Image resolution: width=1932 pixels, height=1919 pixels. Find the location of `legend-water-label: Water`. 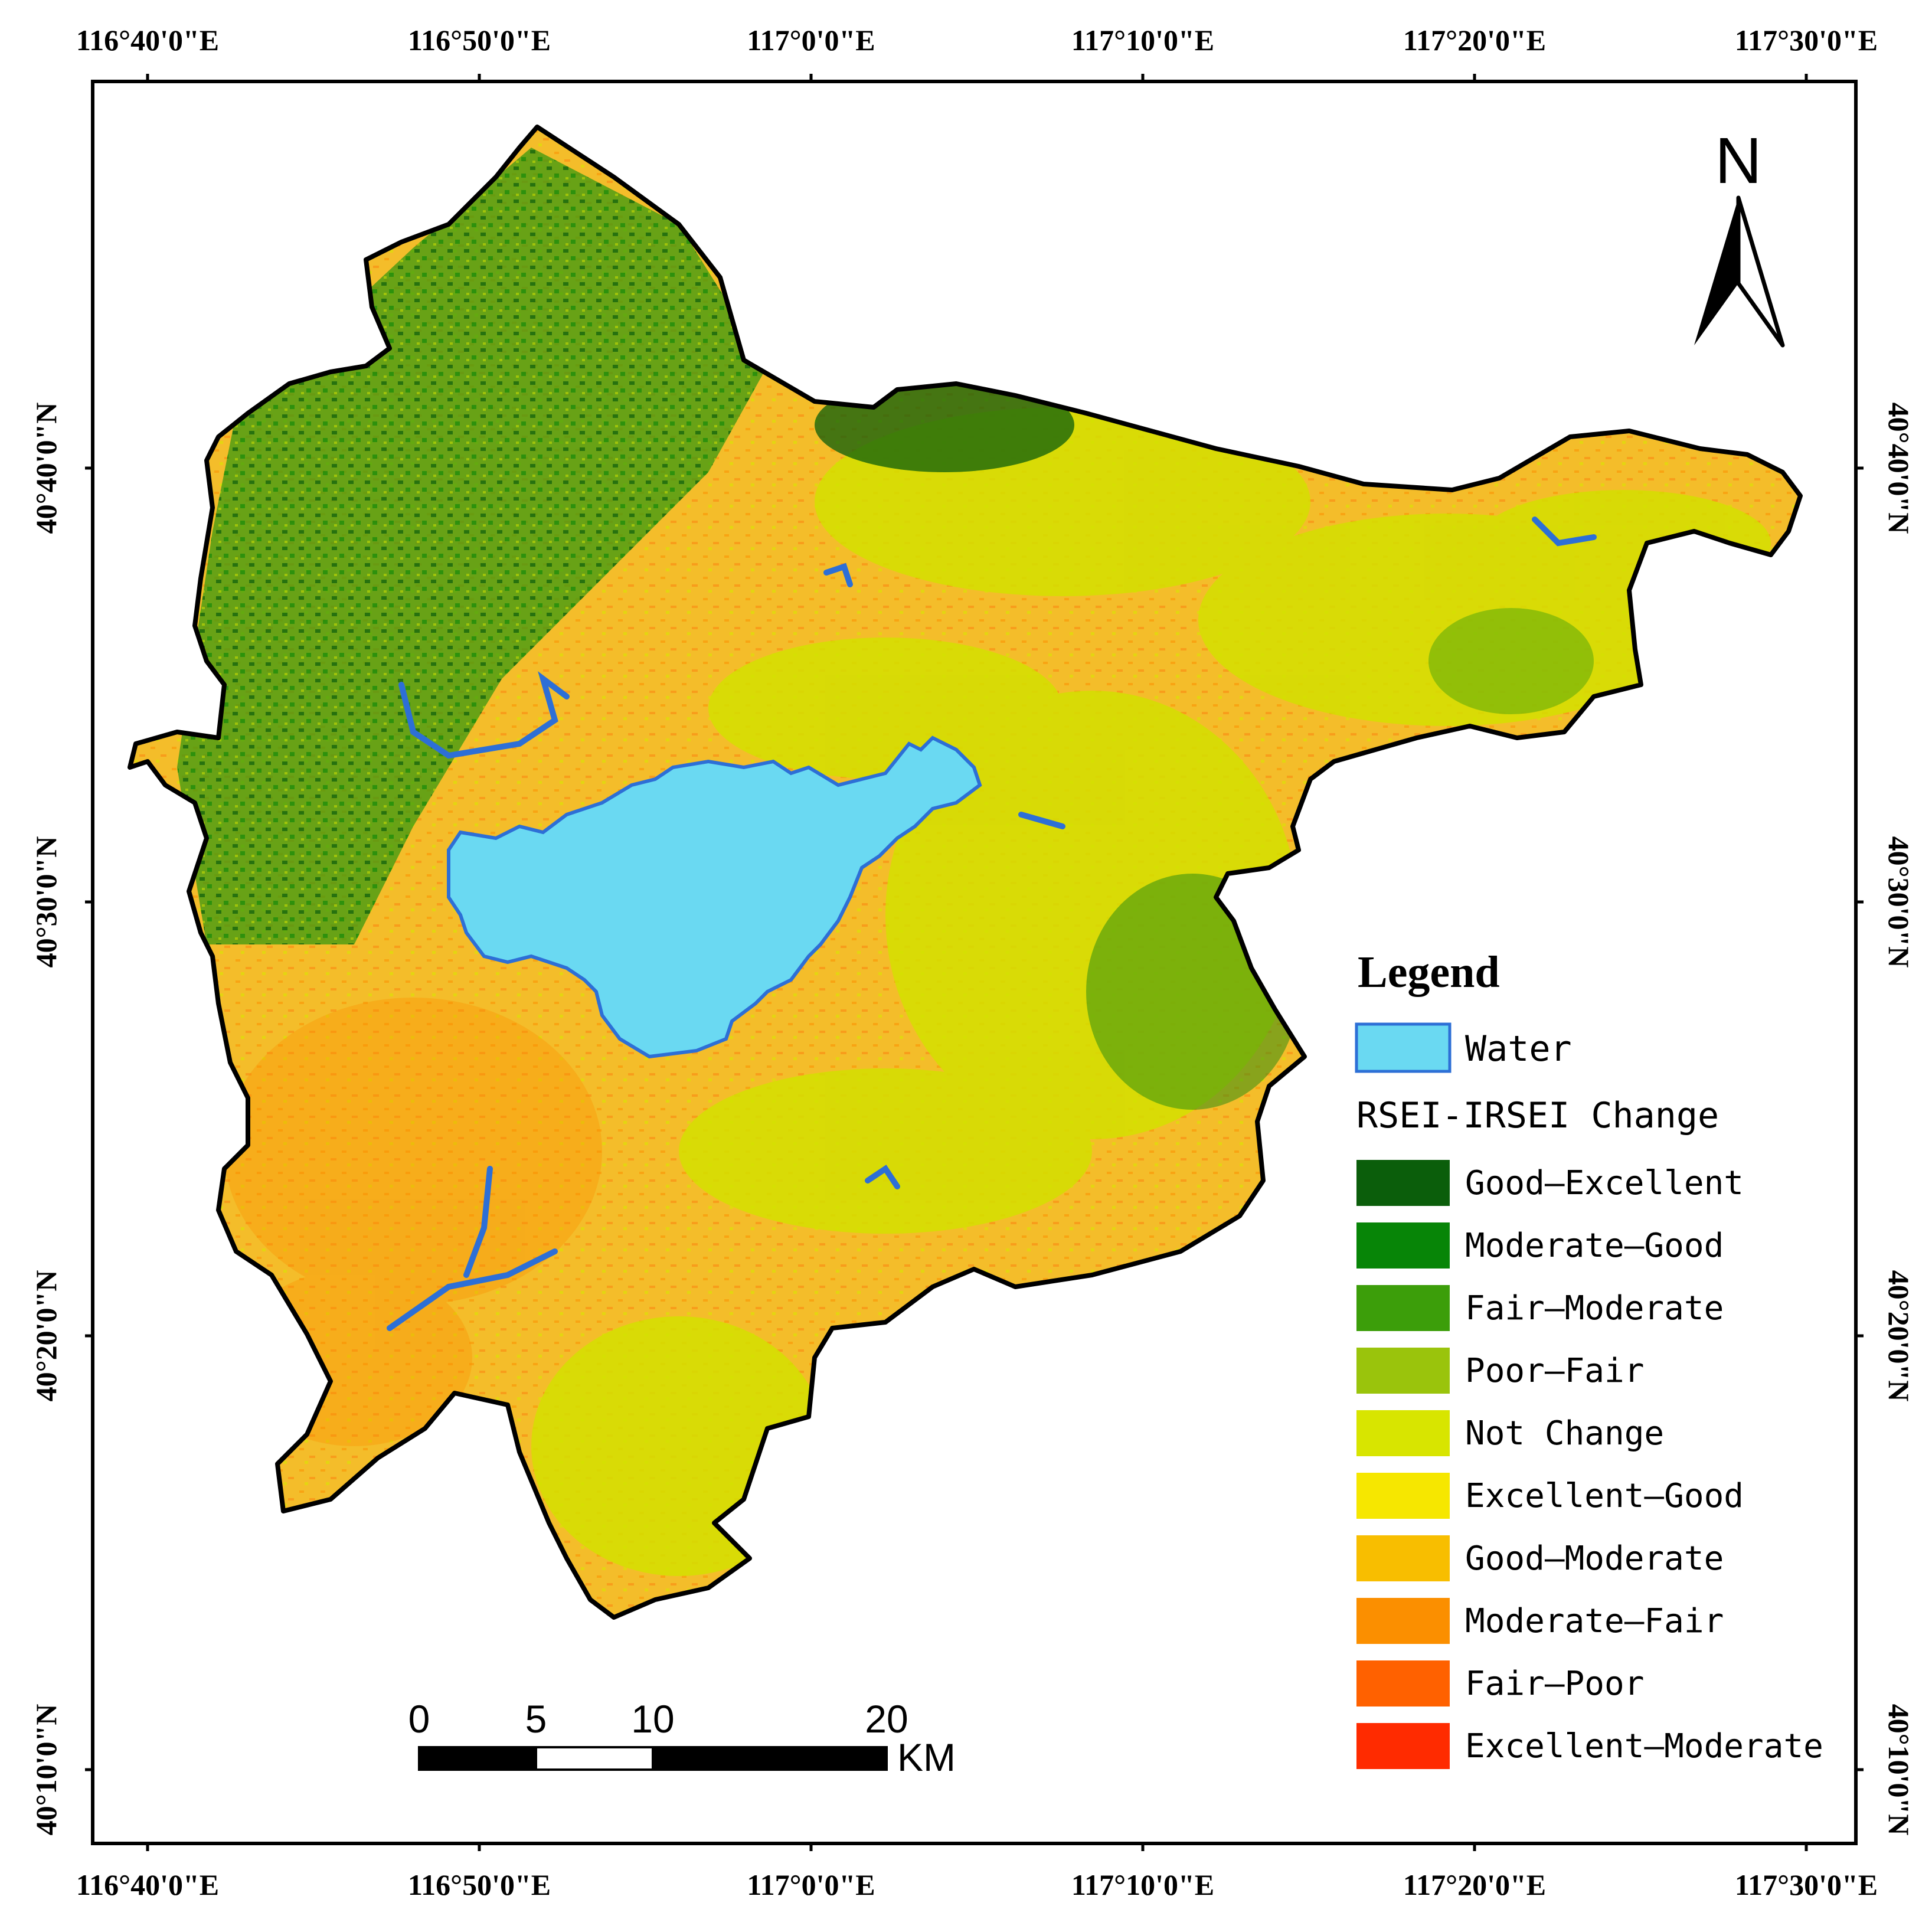

legend-water-label: Water is located at coordinates (1518, 1049).